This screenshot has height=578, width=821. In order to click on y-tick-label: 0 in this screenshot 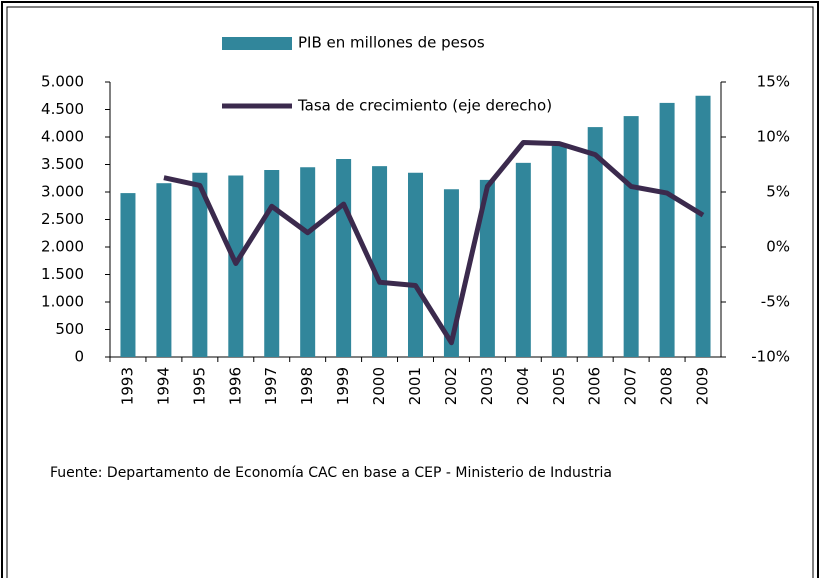, I will do `click(79, 357)`.